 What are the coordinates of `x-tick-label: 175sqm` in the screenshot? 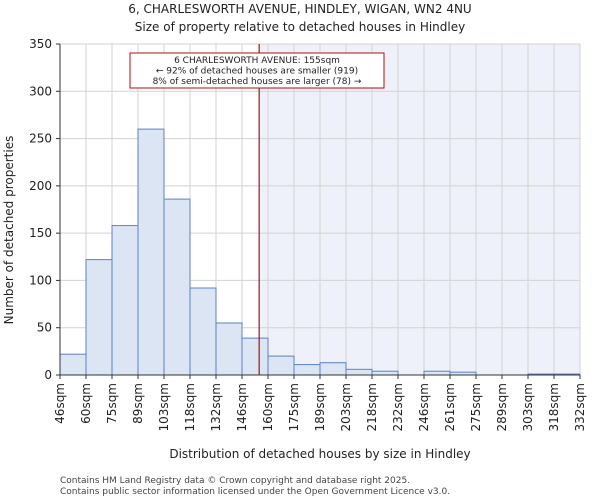 It's located at (294, 407).